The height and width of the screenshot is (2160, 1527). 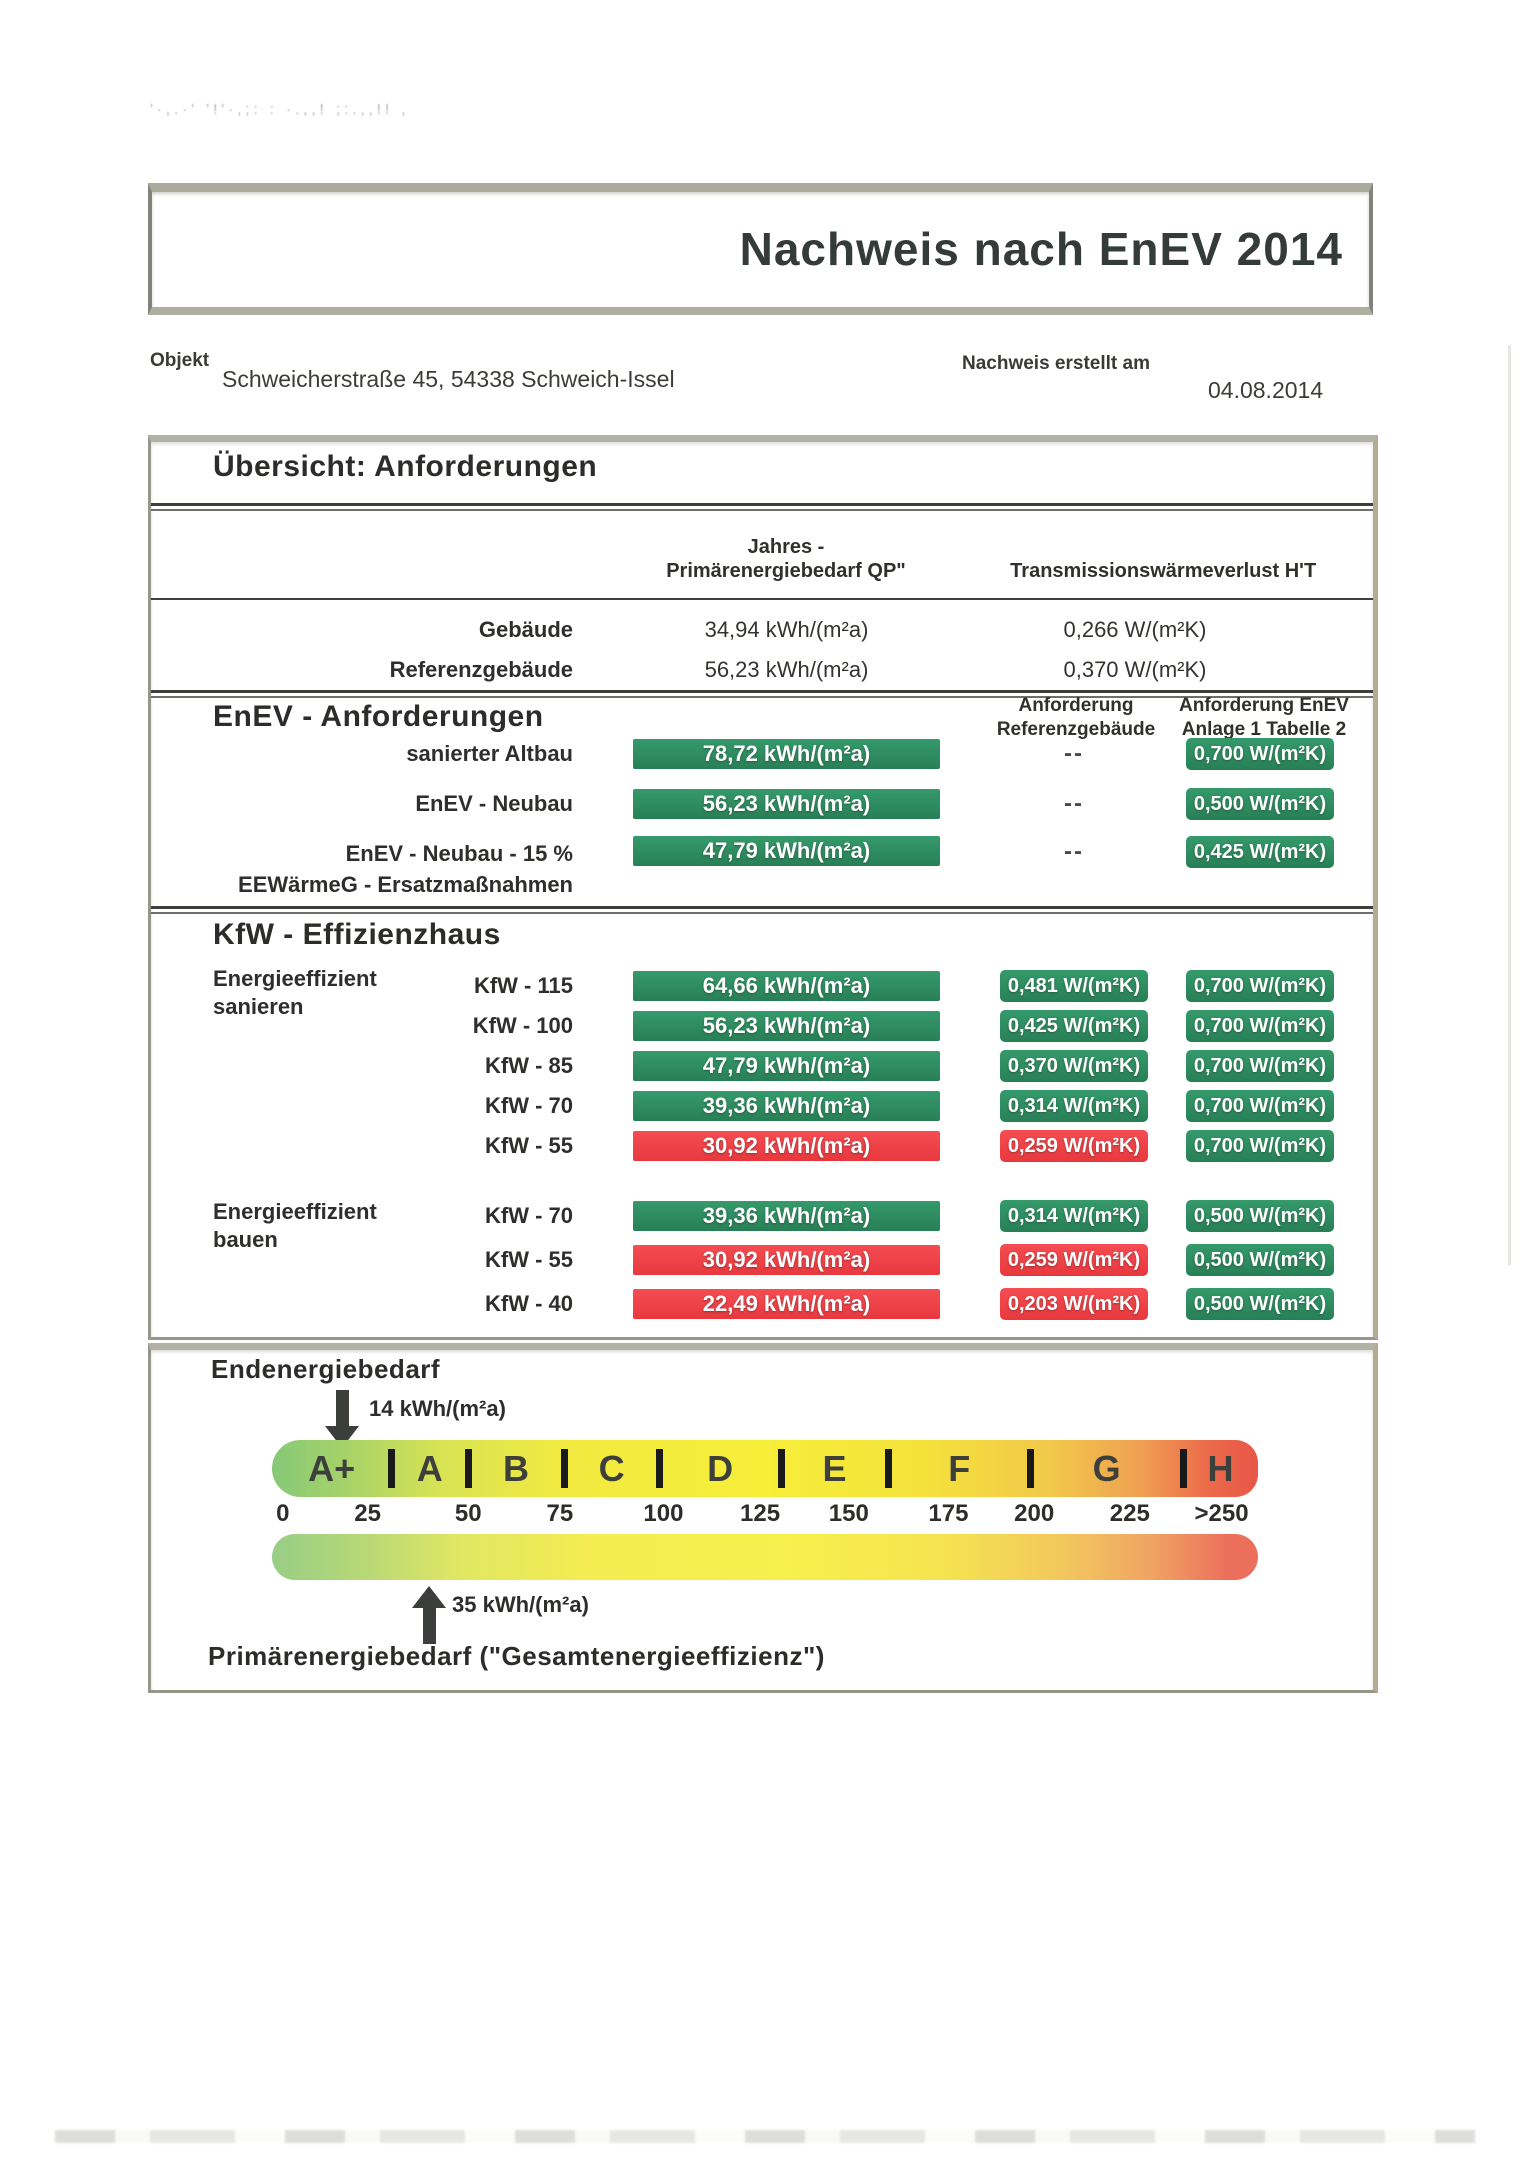 I want to click on energy-class-scale: A+ A B C D E F G H, so click(x=765, y=1468).